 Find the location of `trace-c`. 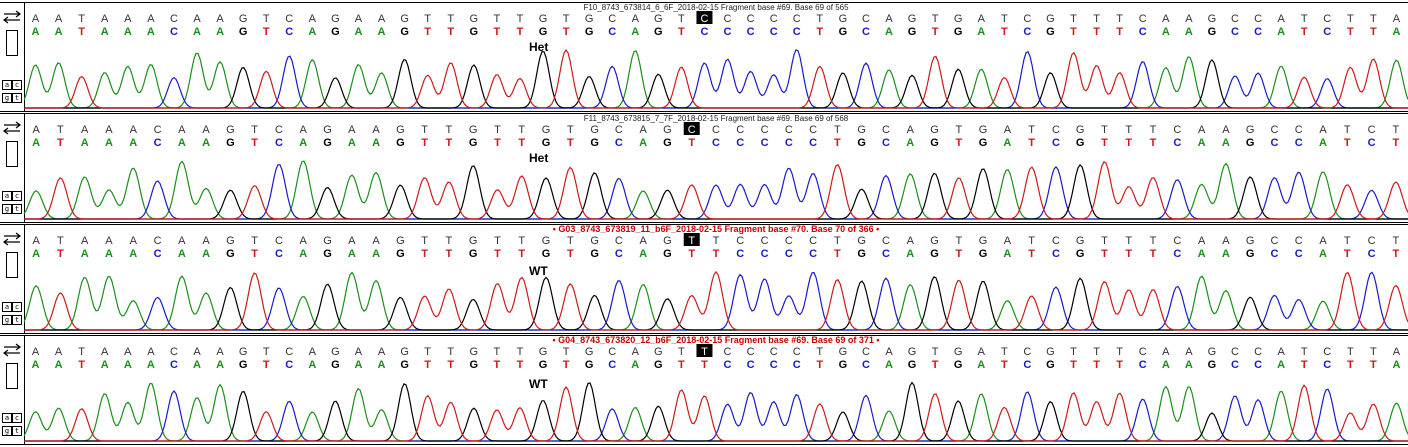

trace-c is located at coordinates (716, 192).